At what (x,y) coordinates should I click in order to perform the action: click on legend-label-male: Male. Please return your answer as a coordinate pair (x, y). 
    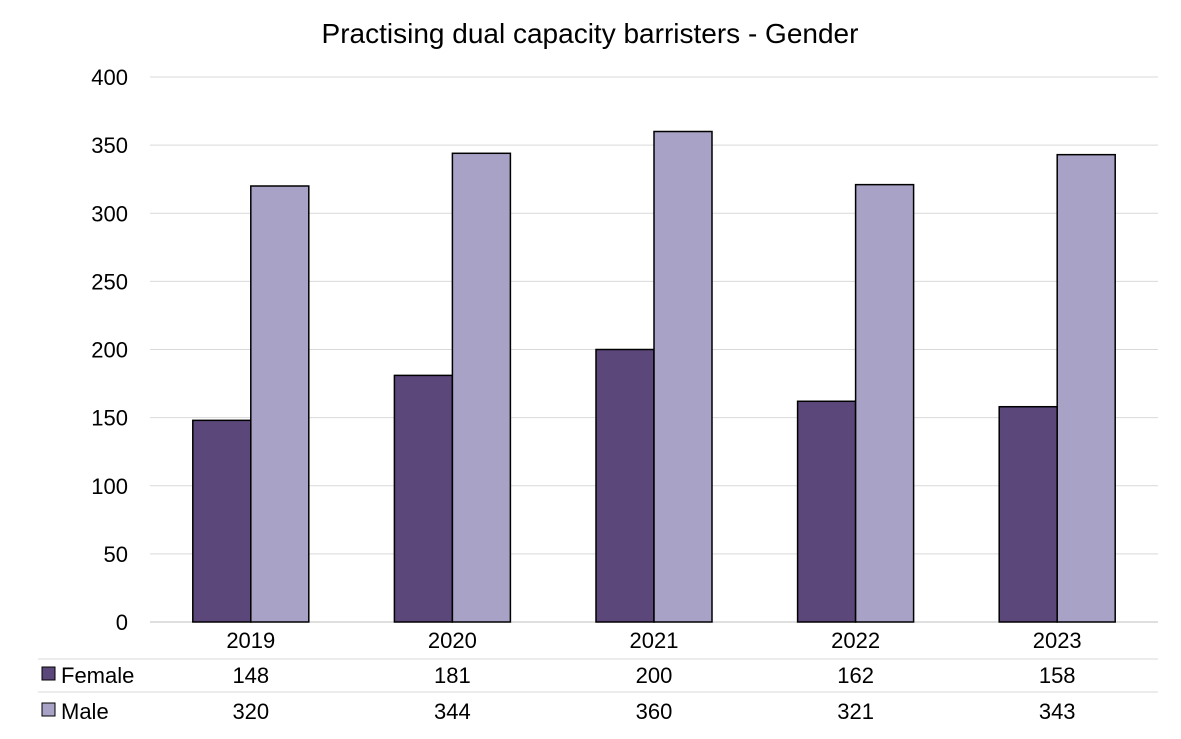
    Looking at the image, I should click on (85, 711).